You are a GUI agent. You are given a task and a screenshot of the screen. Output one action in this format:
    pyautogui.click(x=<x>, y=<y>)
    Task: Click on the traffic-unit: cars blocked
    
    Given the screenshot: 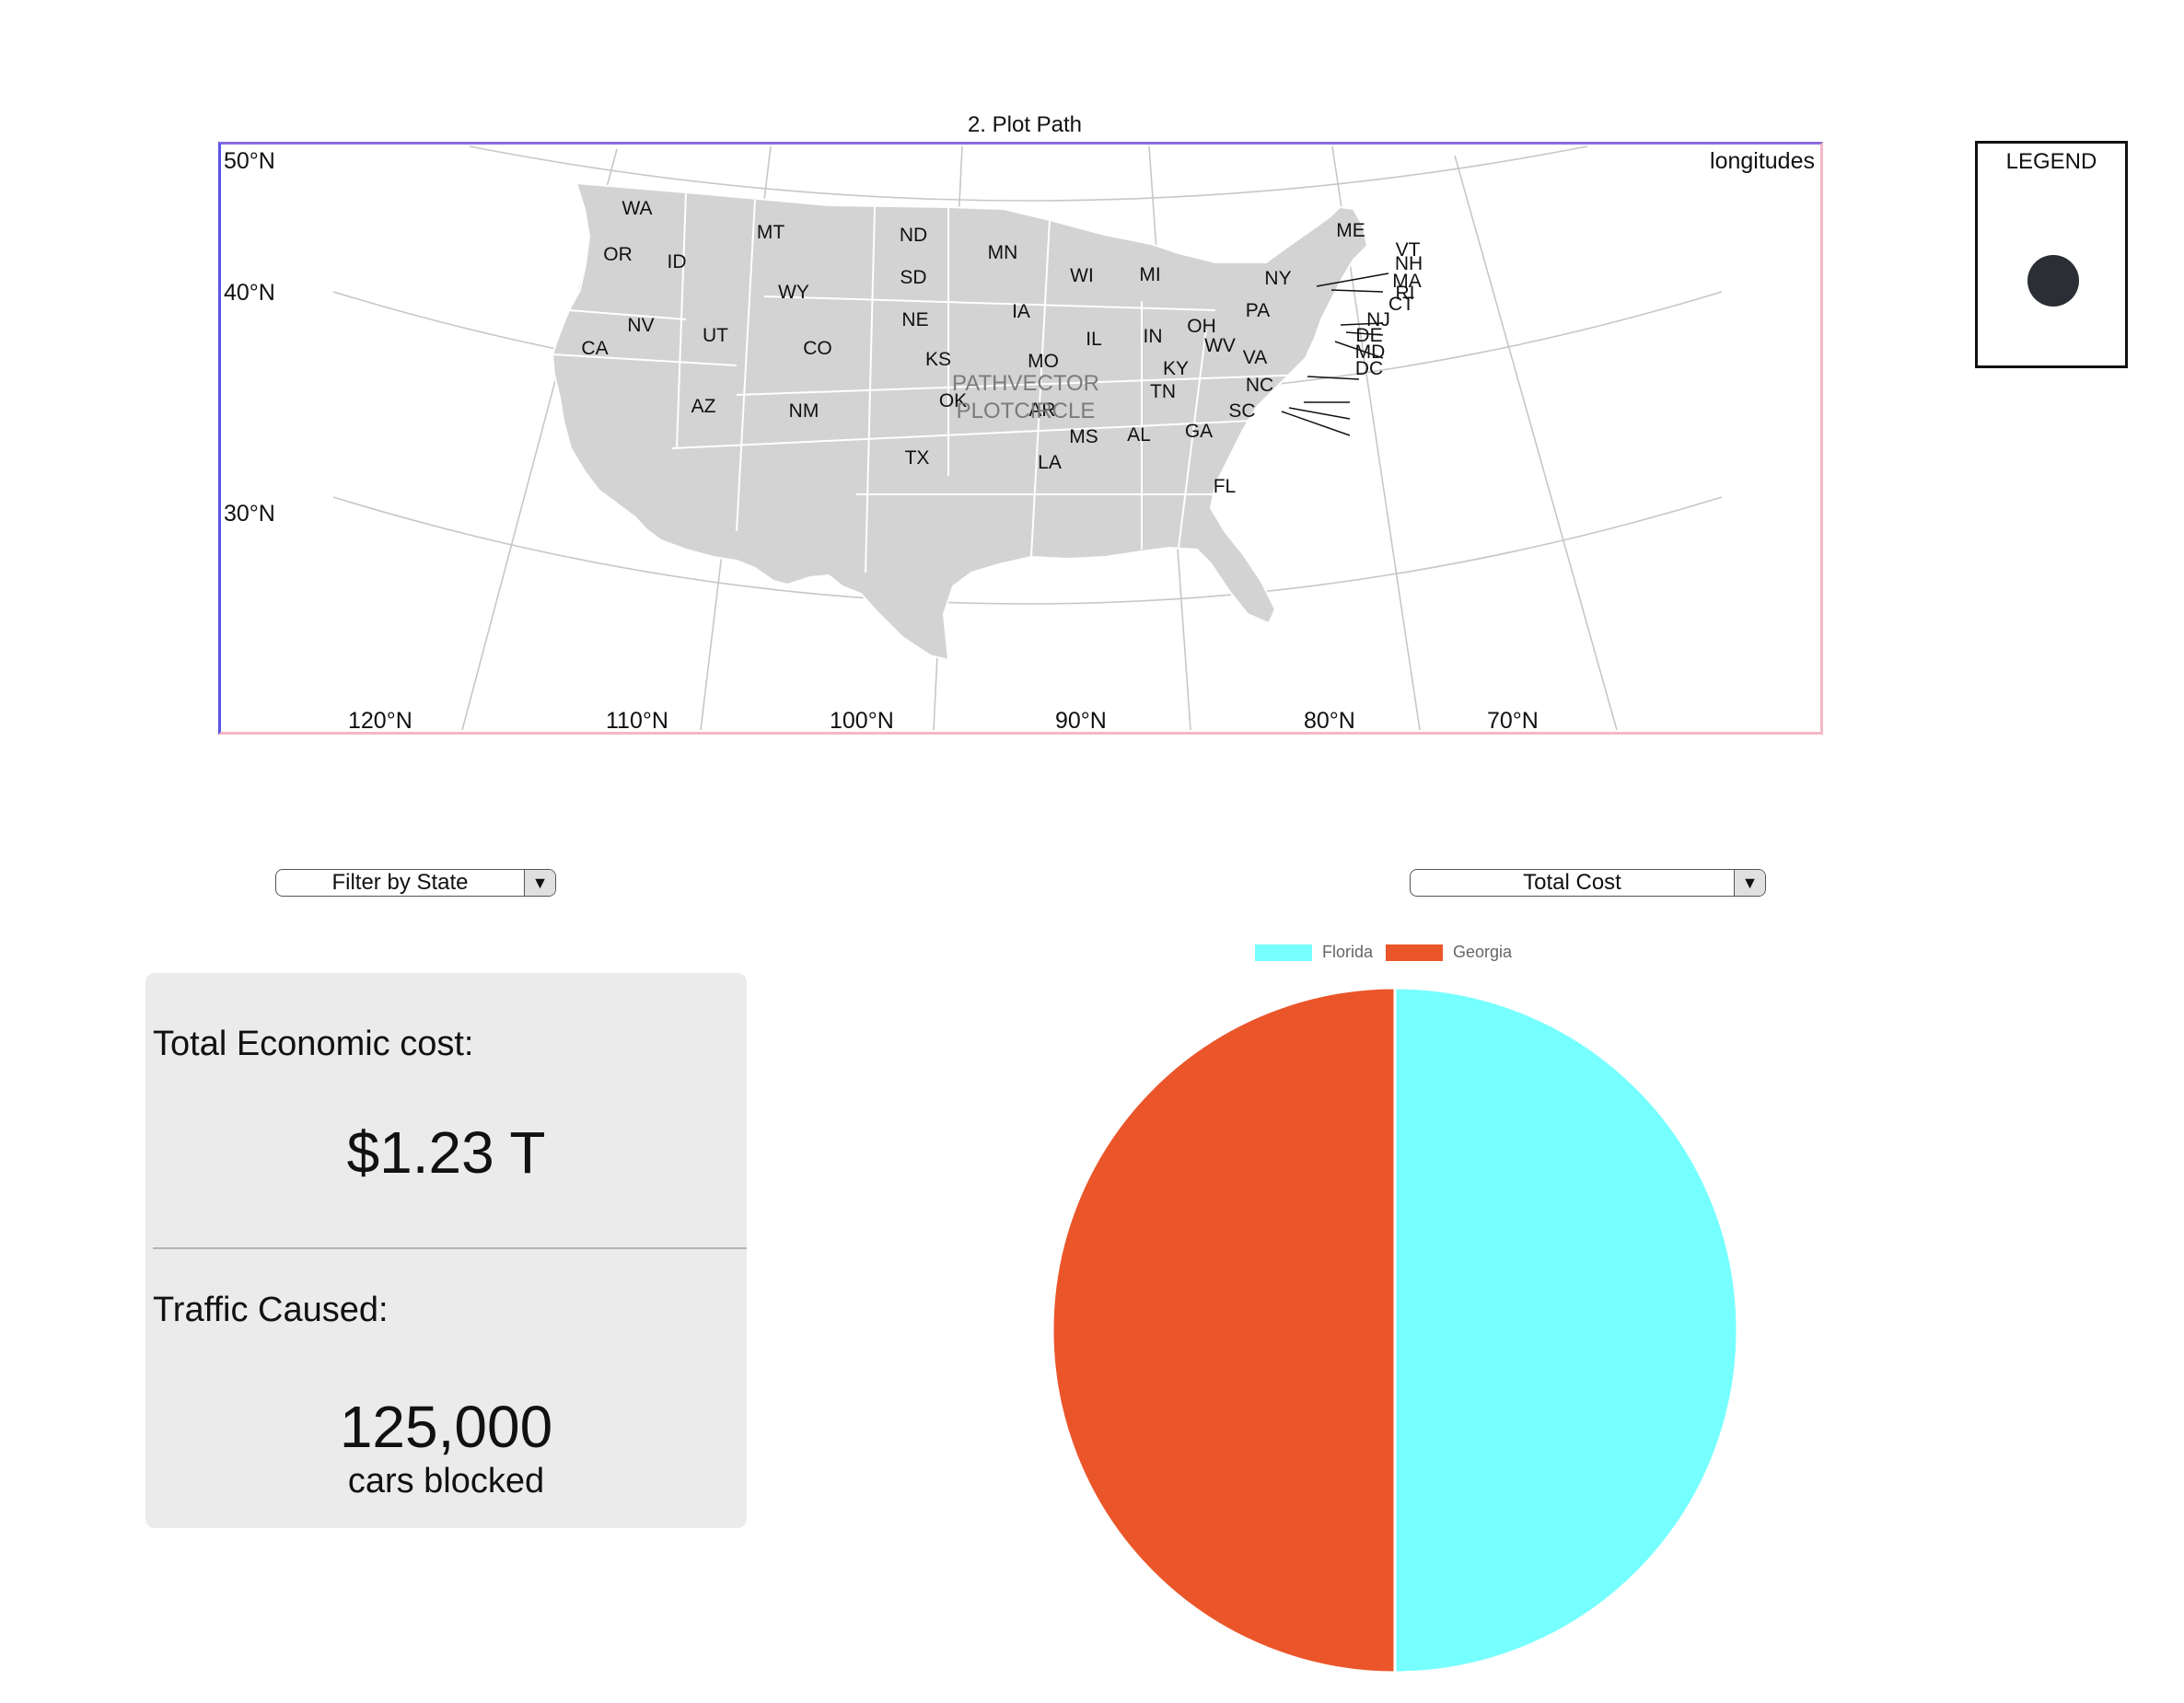 What is the action you would take?
    pyautogui.click(x=446, y=1481)
    